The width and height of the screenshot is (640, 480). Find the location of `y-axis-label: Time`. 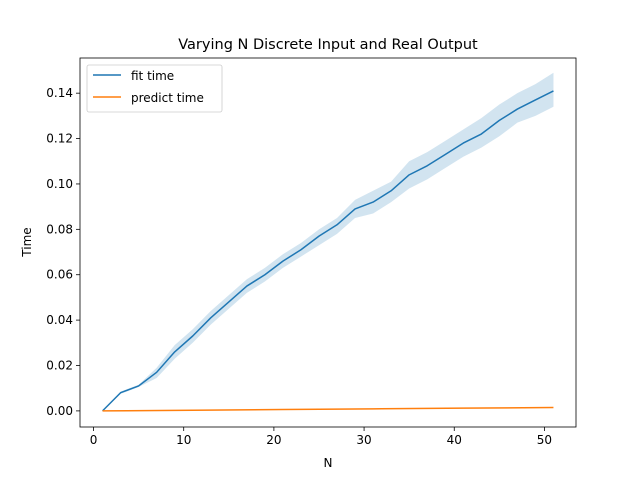

y-axis-label: Time is located at coordinates (27, 242).